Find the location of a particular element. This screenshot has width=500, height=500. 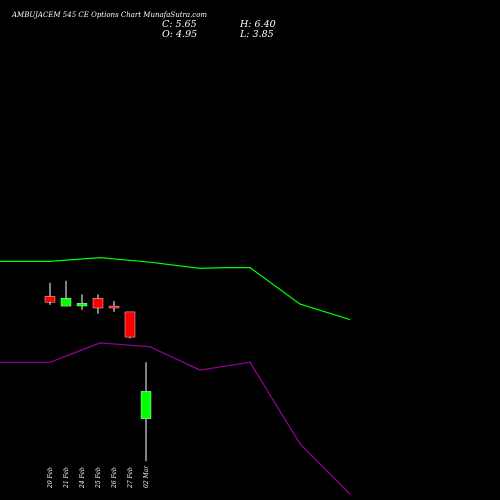

x-tick-label: 21 Feb is located at coordinates (66, 478).